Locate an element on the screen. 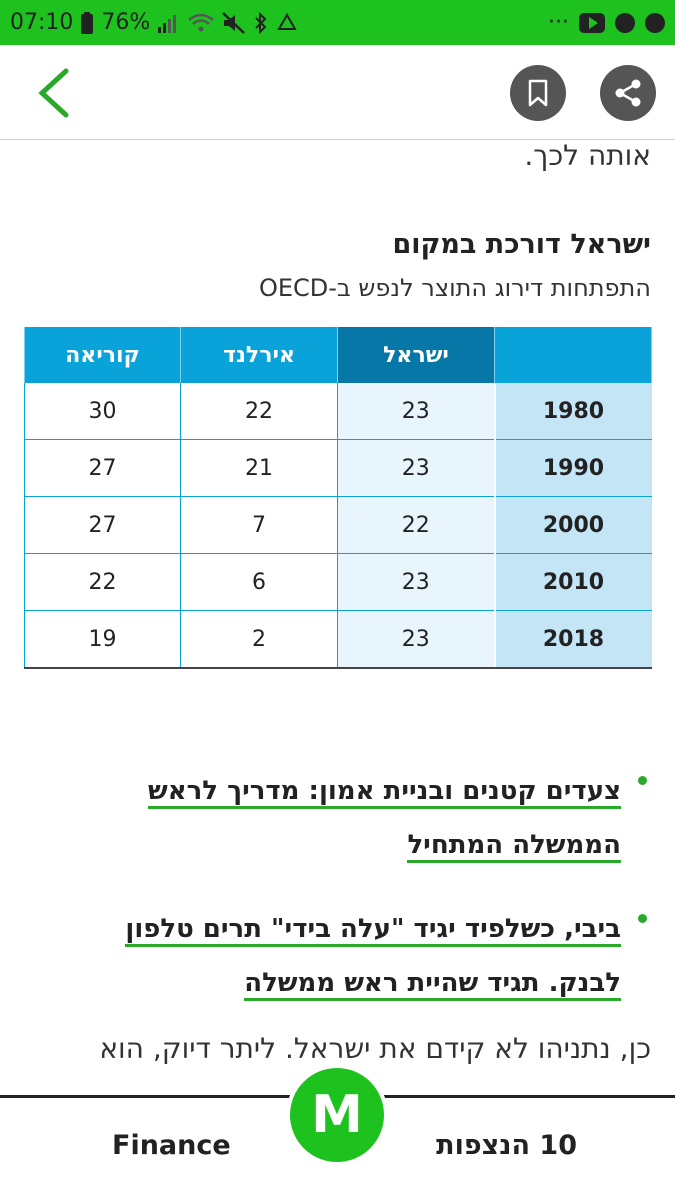 The width and height of the screenshot is (675, 1200). status-time: 07:10 is located at coordinates (42, 22).